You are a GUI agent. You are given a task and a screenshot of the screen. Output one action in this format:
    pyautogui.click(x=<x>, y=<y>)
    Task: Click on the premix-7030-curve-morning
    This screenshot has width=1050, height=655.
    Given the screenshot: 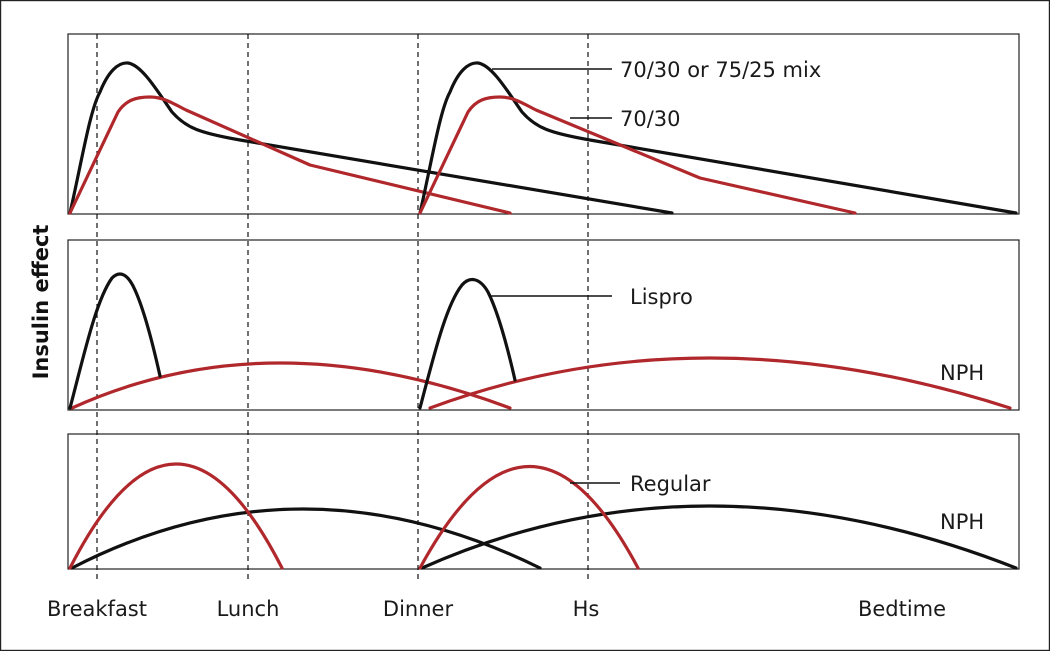 What is the action you would take?
    pyautogui.click(x=290, y=155)
    